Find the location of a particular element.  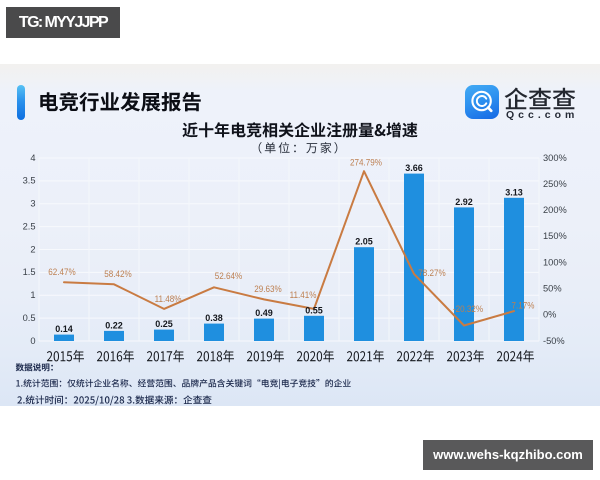

svg-text: 3.13 is located at coordinates (514, 192).